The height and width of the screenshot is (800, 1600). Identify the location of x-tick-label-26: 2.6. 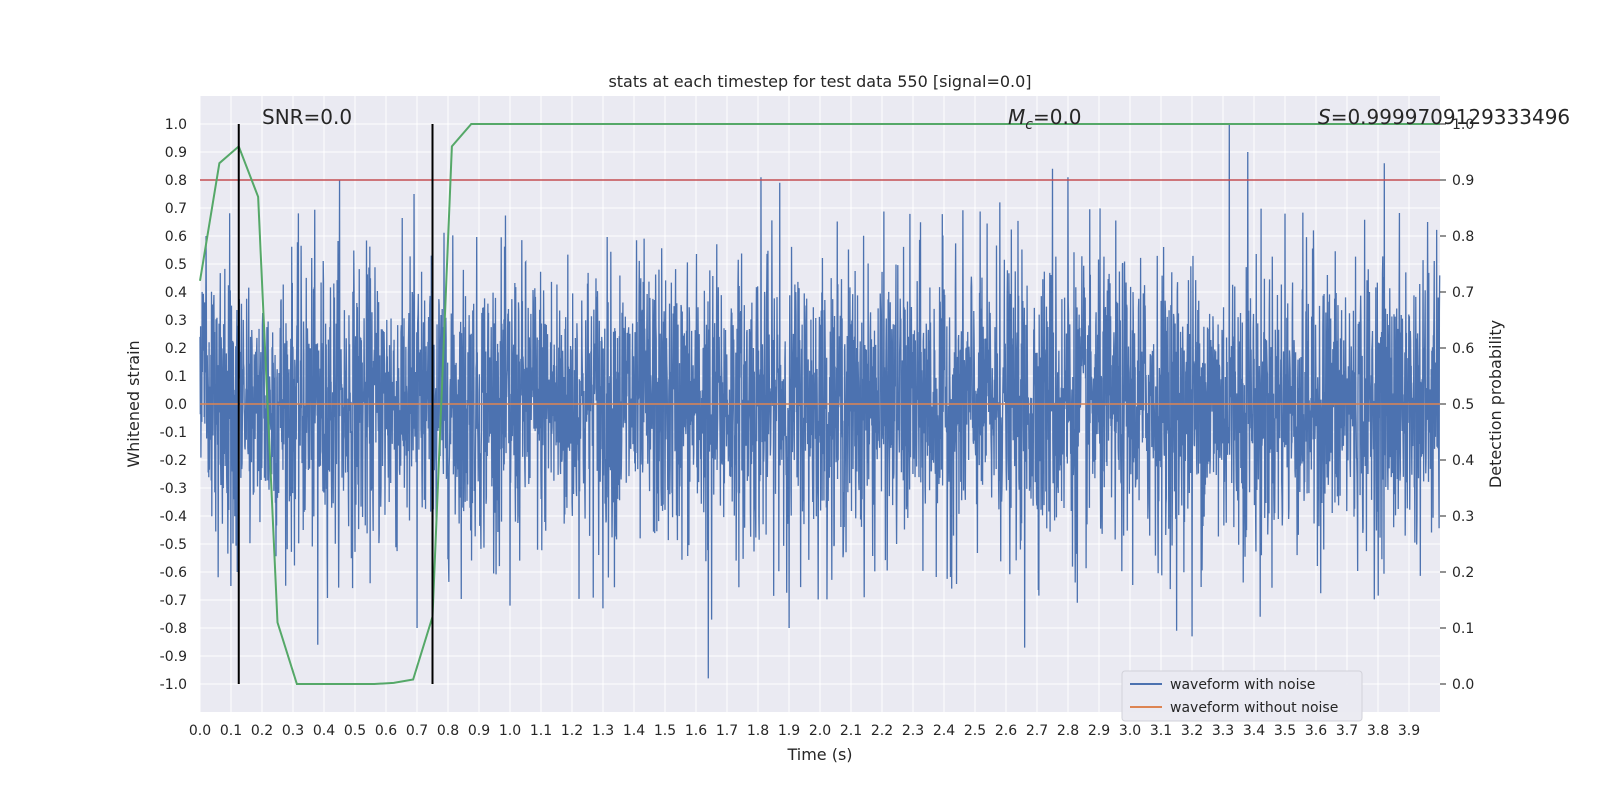
(1006, 731).